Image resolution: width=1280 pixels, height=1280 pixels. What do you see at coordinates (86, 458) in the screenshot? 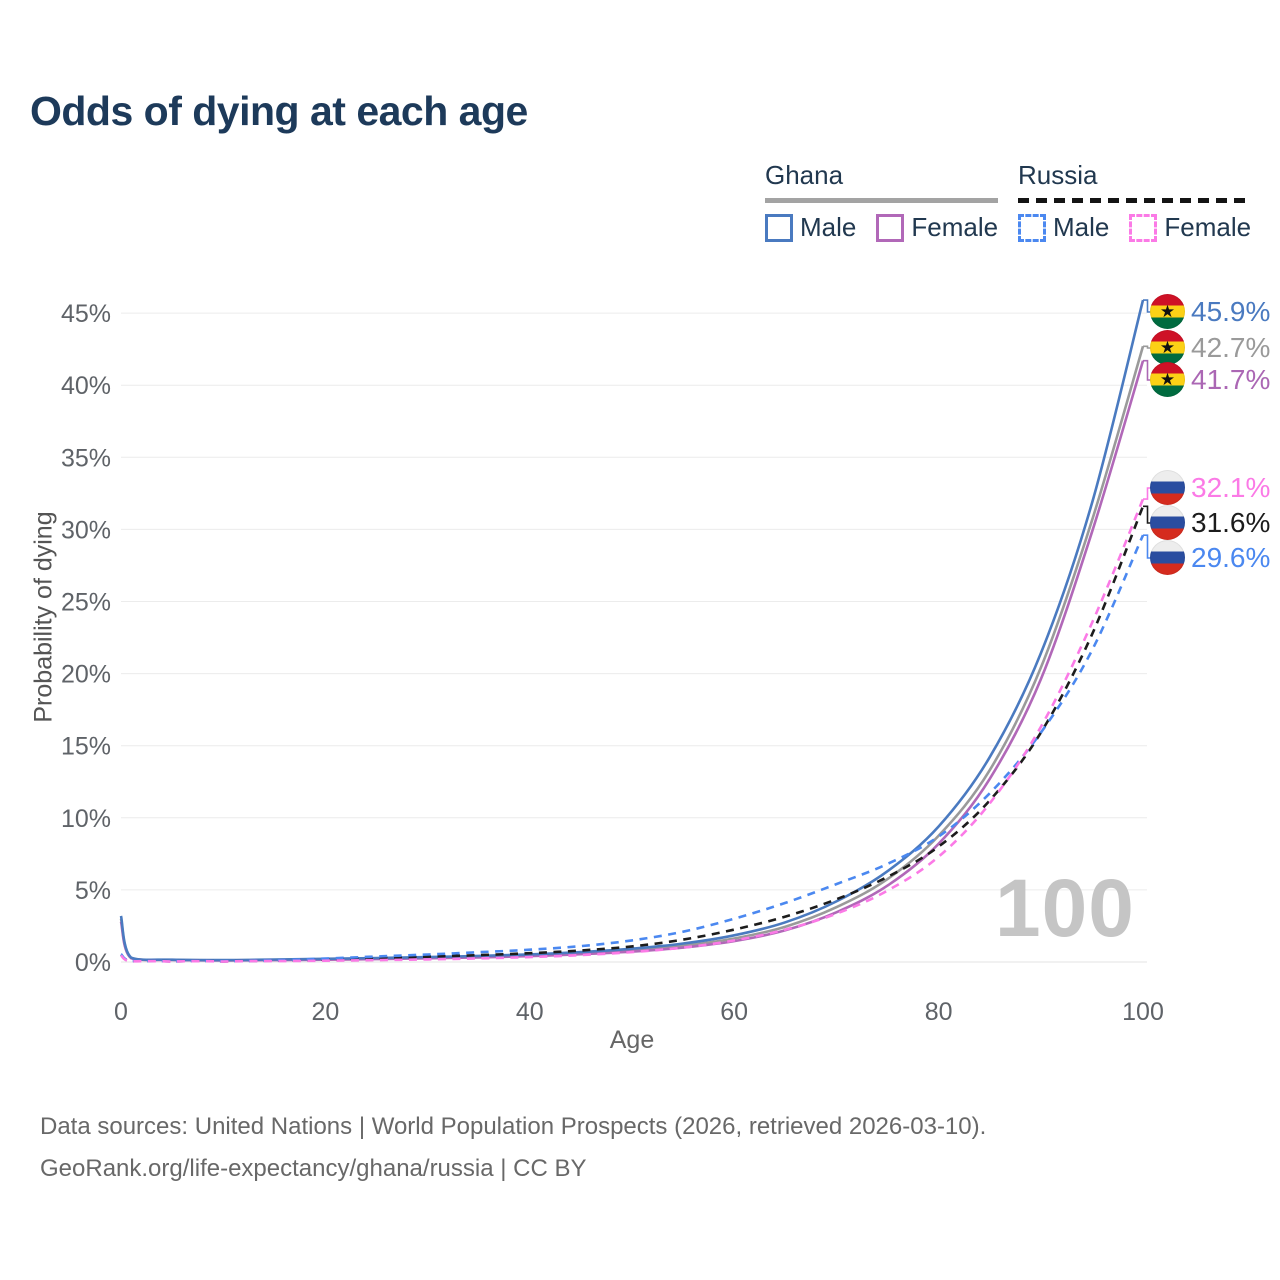
I see `y-tick-35: 35%` at bounding box center [86, 458].